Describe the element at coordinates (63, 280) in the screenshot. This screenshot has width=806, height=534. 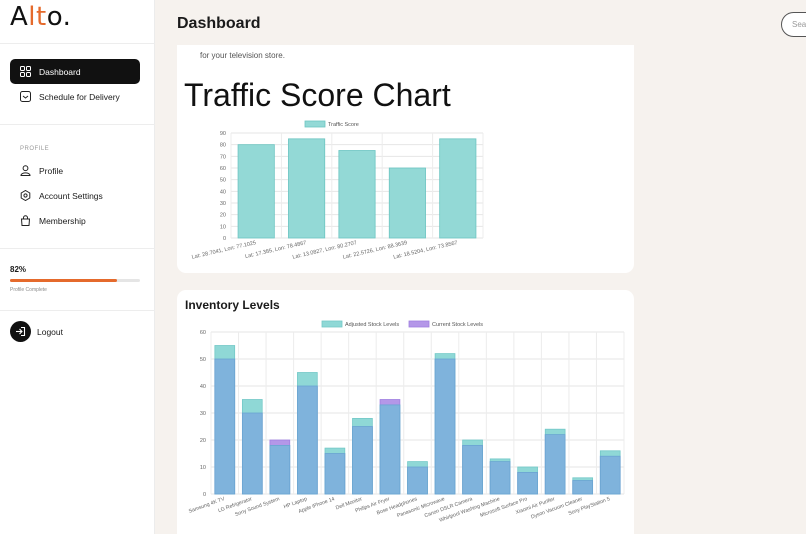
I see `profile-progress-fill` at that location.